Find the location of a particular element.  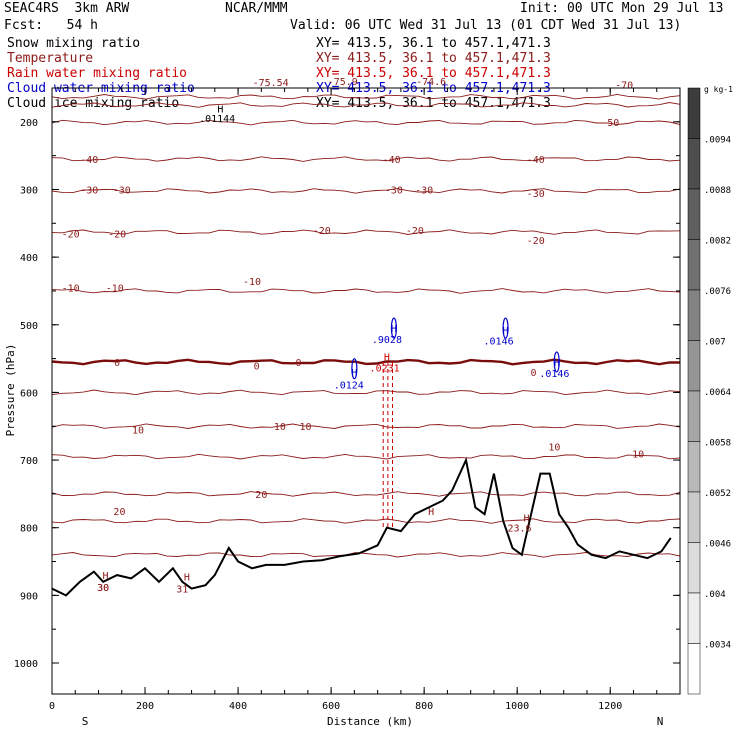

y-tick-label: 800 is located at coordinates (29, 529).